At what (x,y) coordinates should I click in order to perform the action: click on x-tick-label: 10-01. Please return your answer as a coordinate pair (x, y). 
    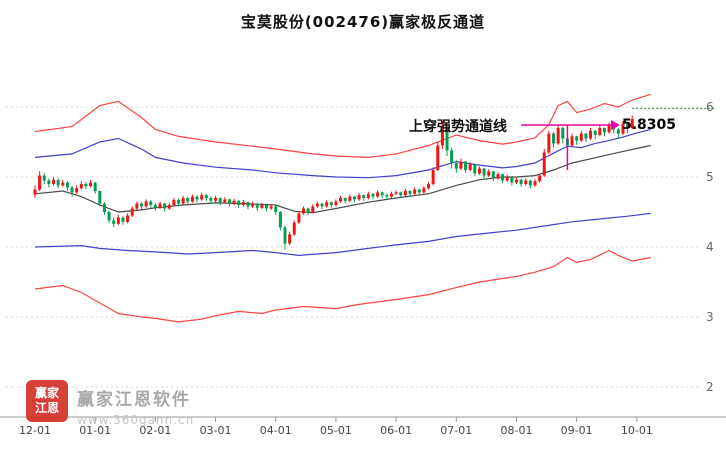
    Looking at the image, I should click on (637, 430).